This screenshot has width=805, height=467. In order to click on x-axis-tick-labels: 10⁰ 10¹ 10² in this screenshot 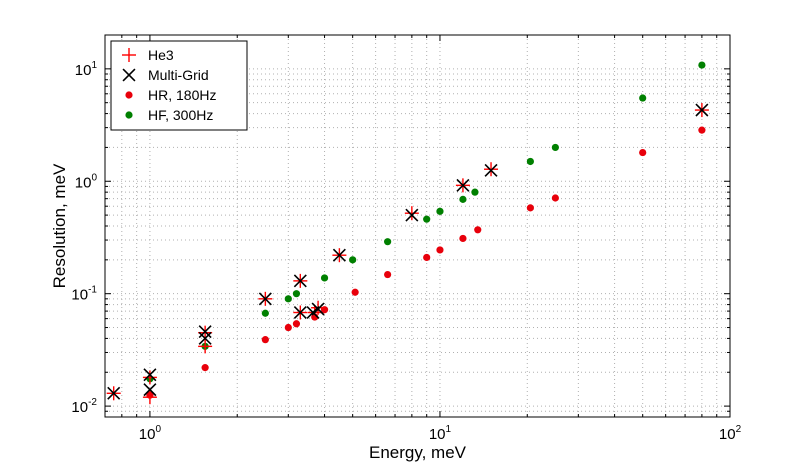, I will do `click(440, 433)`.